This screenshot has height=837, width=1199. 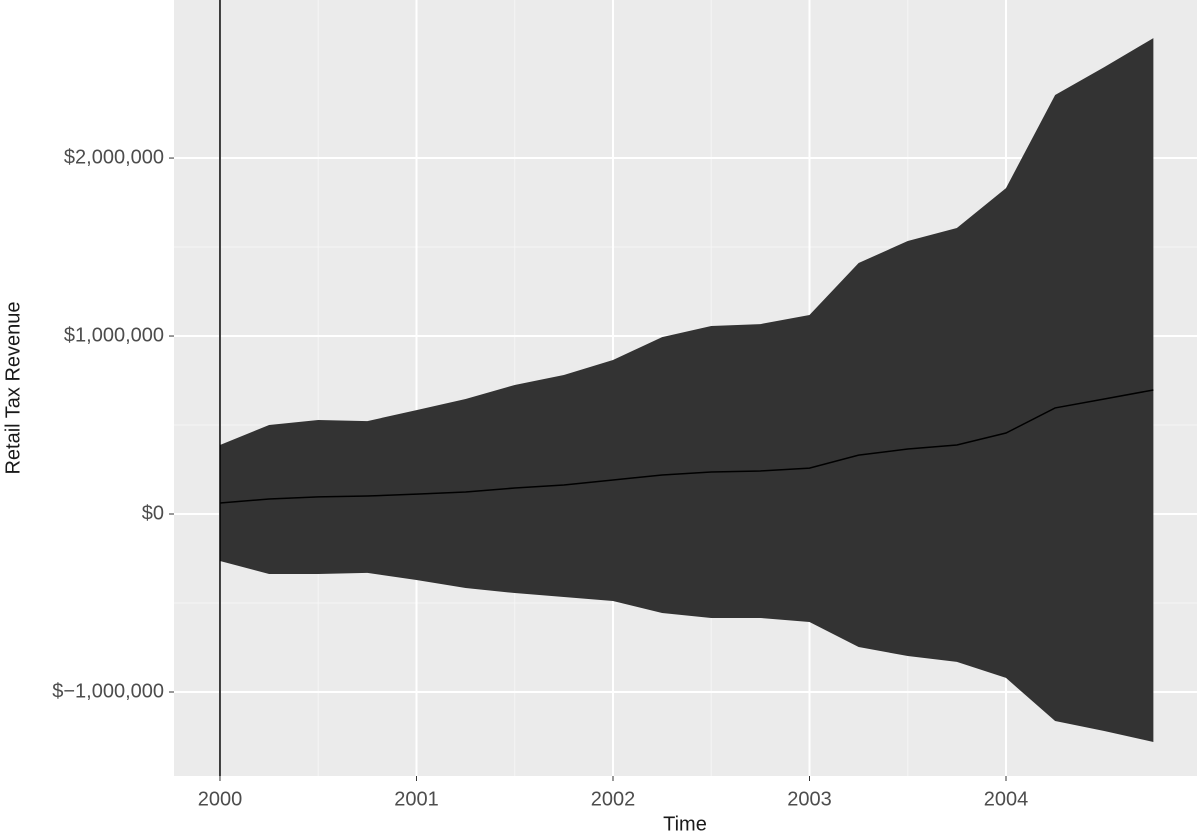 What do you see at coordinates (153, 513) in the screenshot?
I see `y-tick-label: $0` at bounding box center [153, 513].